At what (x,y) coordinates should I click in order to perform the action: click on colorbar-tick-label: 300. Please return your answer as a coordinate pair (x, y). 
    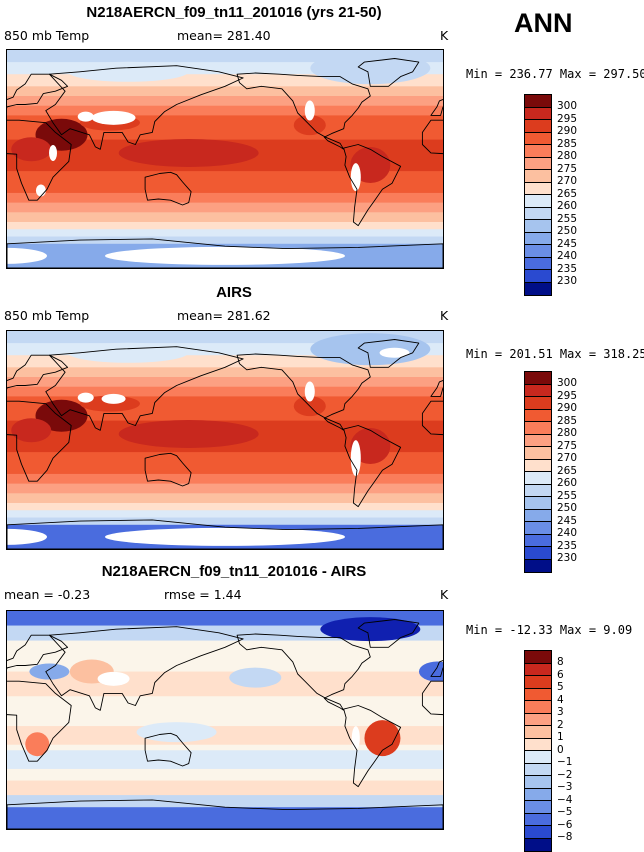
    Looking at the image, I should click on (567, 106).